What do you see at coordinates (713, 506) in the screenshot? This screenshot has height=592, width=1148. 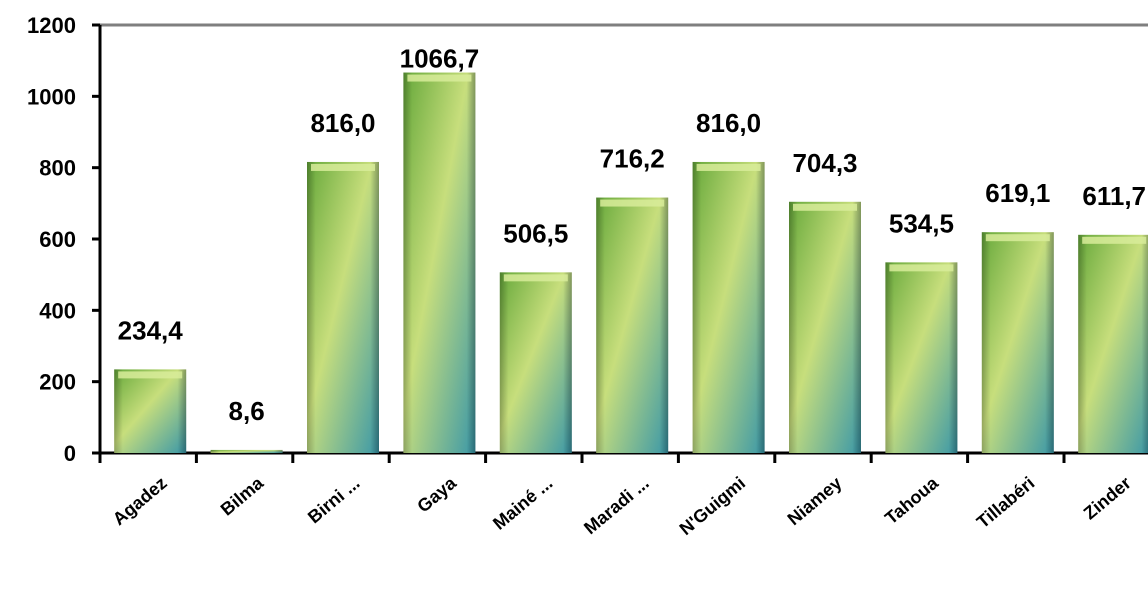 I see `category-label: N'Guigmi` at bounding box center [713, 506].